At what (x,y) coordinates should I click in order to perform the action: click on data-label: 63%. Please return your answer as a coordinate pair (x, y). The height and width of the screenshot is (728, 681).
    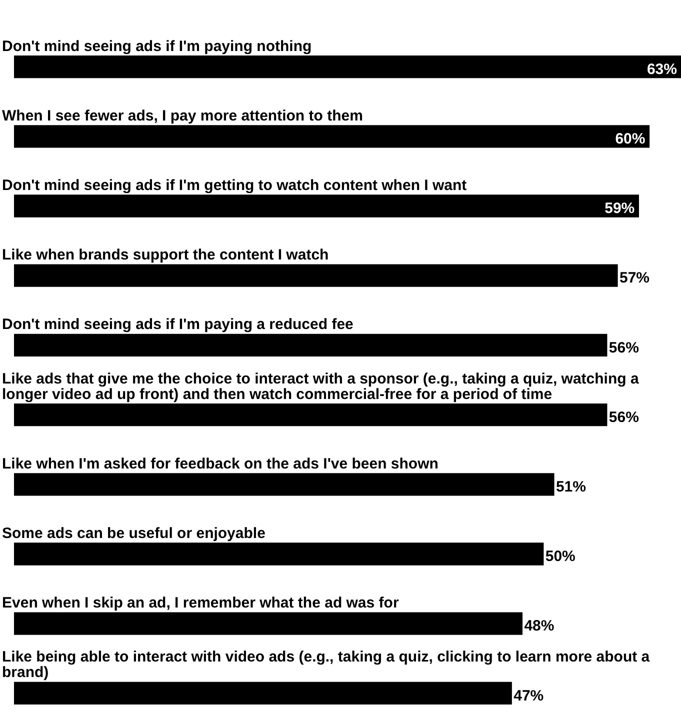
    Looking at the image, I should click on (661, 69).